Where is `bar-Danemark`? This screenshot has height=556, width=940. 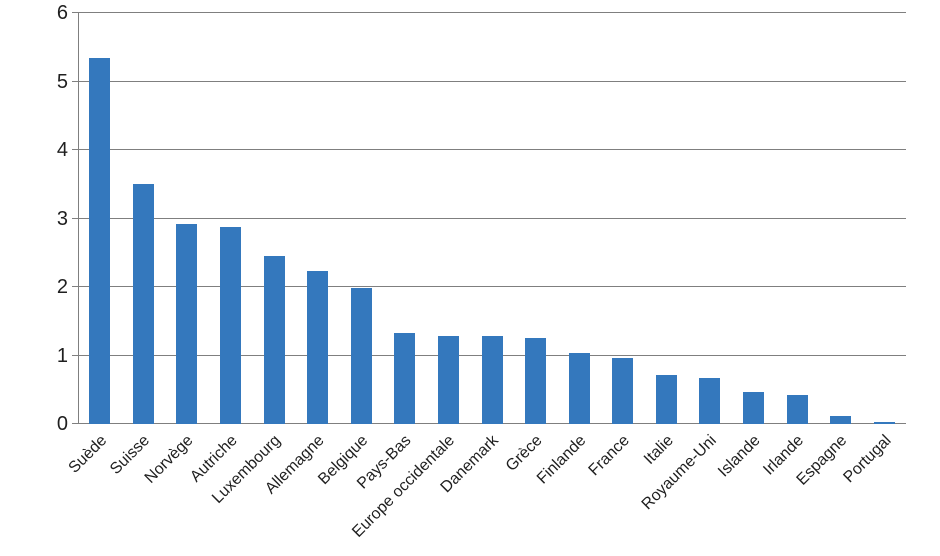
bar-Danemark is located at coordinates (492, 380).